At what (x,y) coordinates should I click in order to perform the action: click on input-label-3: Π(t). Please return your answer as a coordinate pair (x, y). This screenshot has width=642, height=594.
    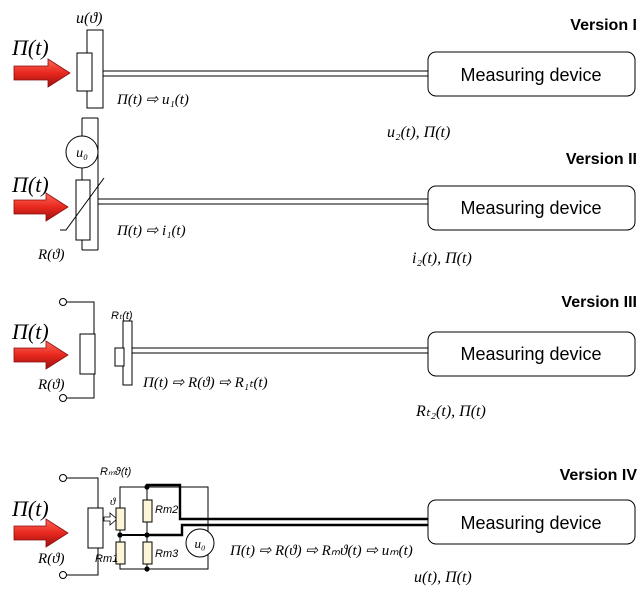
    Looking at the image, I should click on (30, 331).